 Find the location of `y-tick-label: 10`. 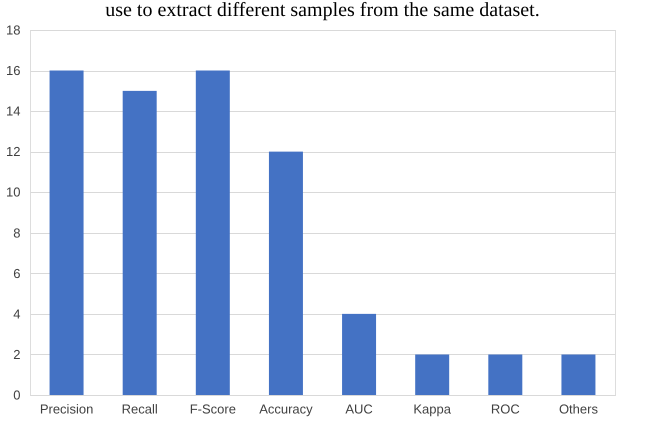

y-tick-label: 10 is located at coordinates (13, 192).